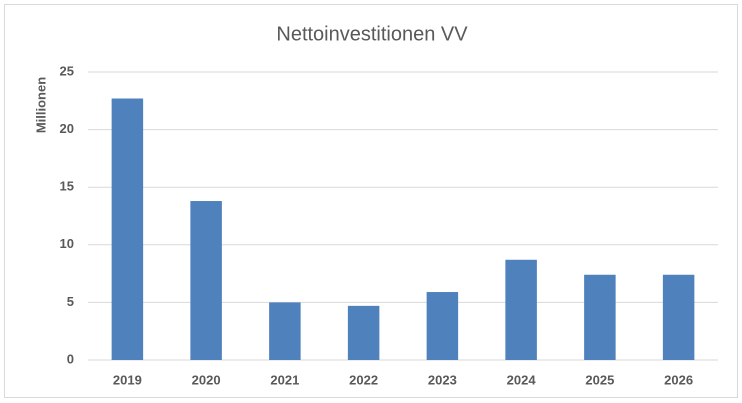  Describe the element at coordinates (70, 358) in the screenshot. I see `y-tick-label: 0` at that location.